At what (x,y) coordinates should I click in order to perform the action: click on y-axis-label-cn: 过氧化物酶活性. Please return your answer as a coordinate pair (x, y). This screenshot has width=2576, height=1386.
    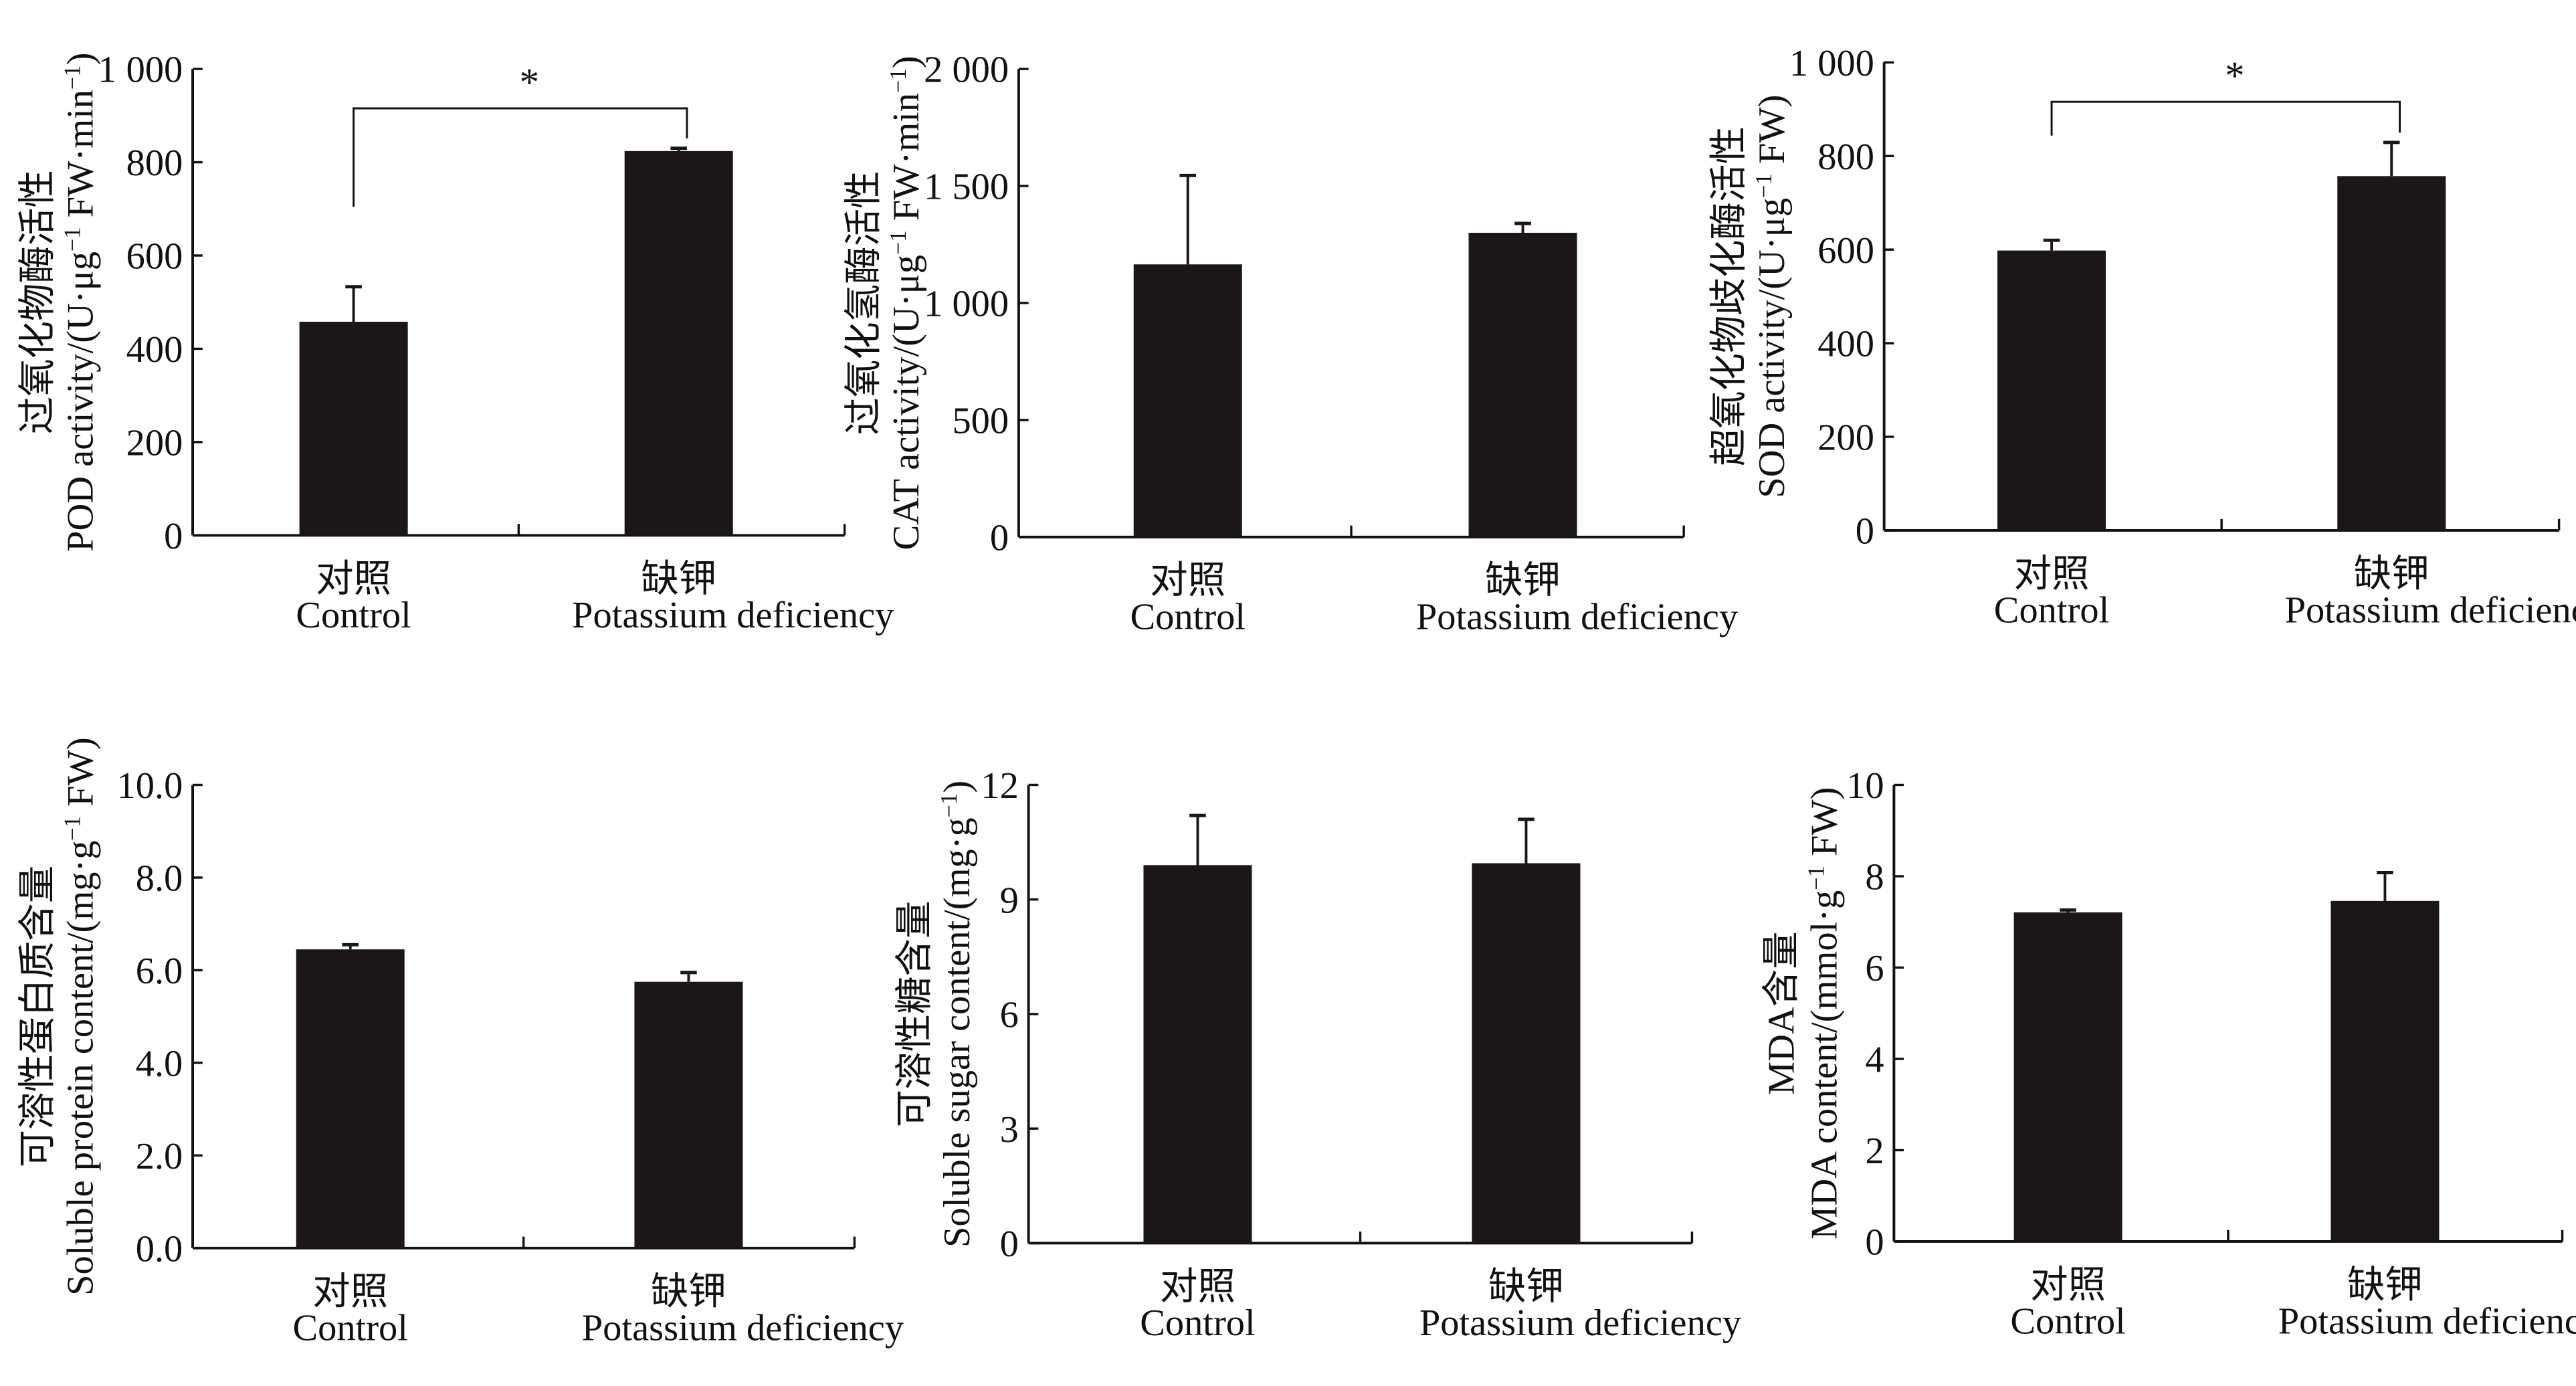
    Looking at the image, I should click on (37, 302).